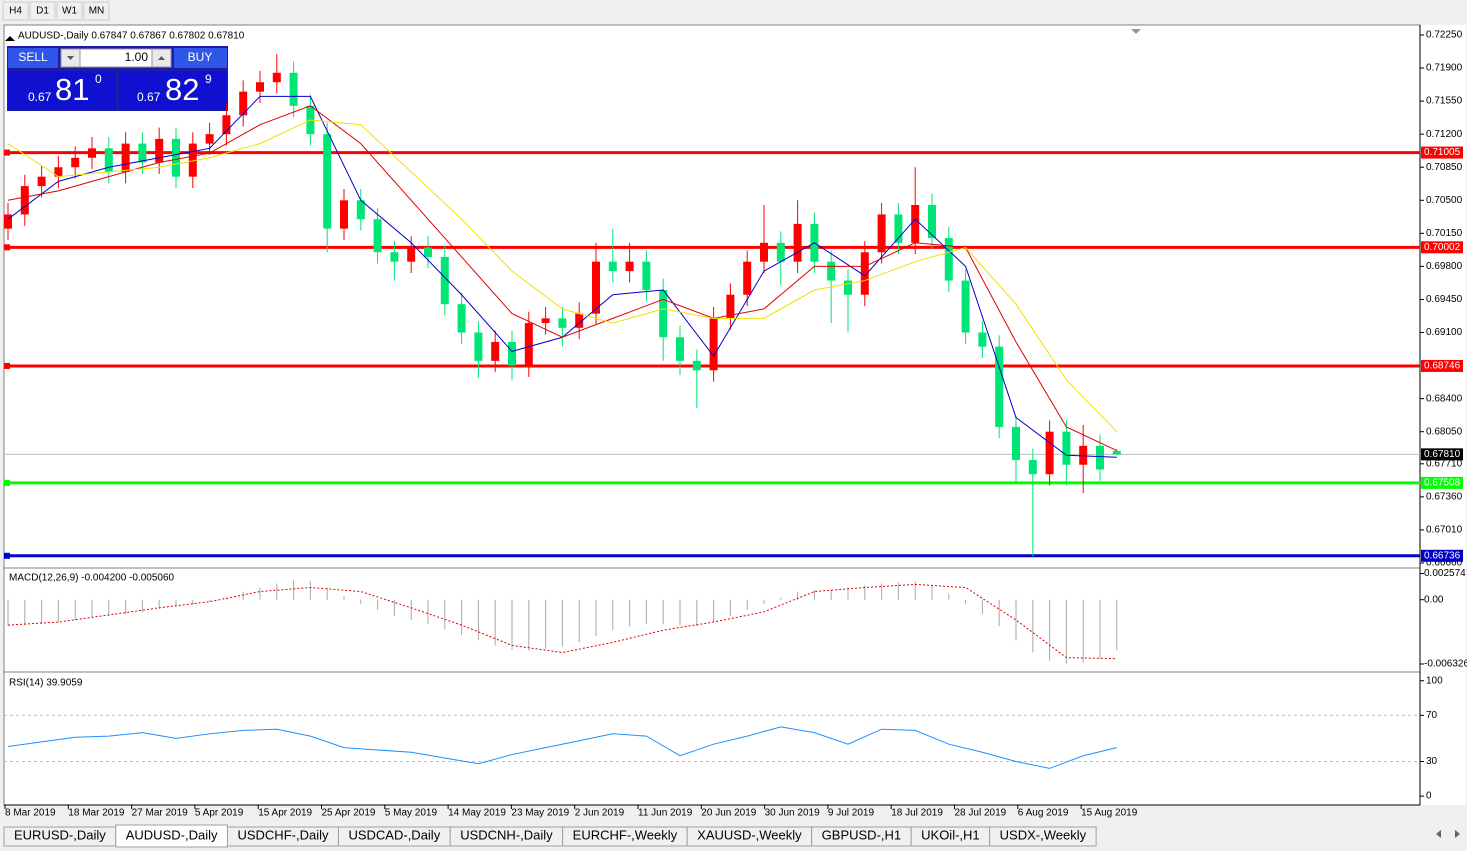 This screenshot has width=1467, height=851. What do you see at coordinates (792, 813) in the screenshot?
I see `x-tick-label: 30 Jun 2019` at bounding box center [792, 813].